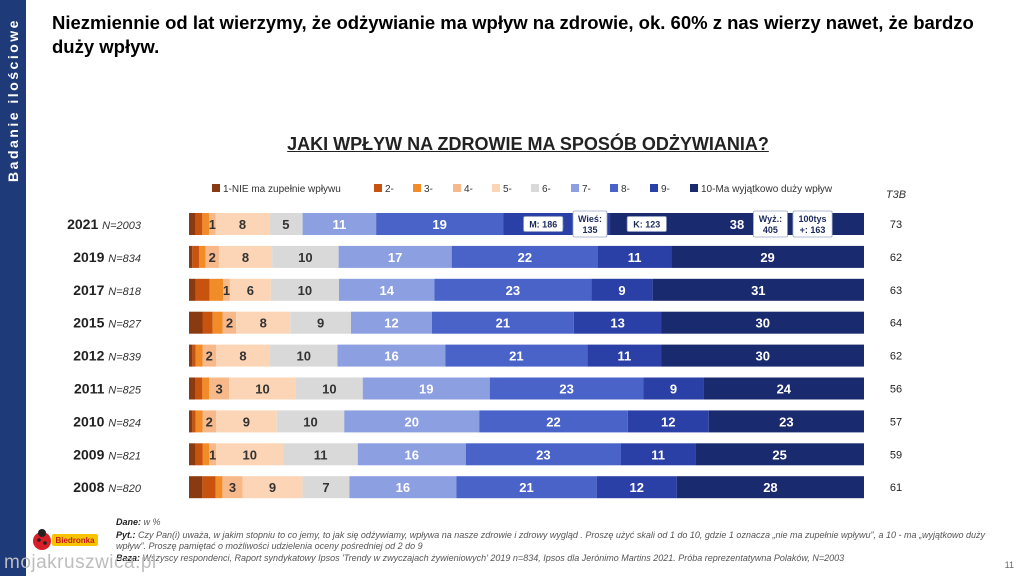 Image resolution: width=1024 pixels, height=576 pixels. What do you see at coordinates (386, 290) in the screenshot?
I see `bar-label: 14` at bounding box center [386, 290].